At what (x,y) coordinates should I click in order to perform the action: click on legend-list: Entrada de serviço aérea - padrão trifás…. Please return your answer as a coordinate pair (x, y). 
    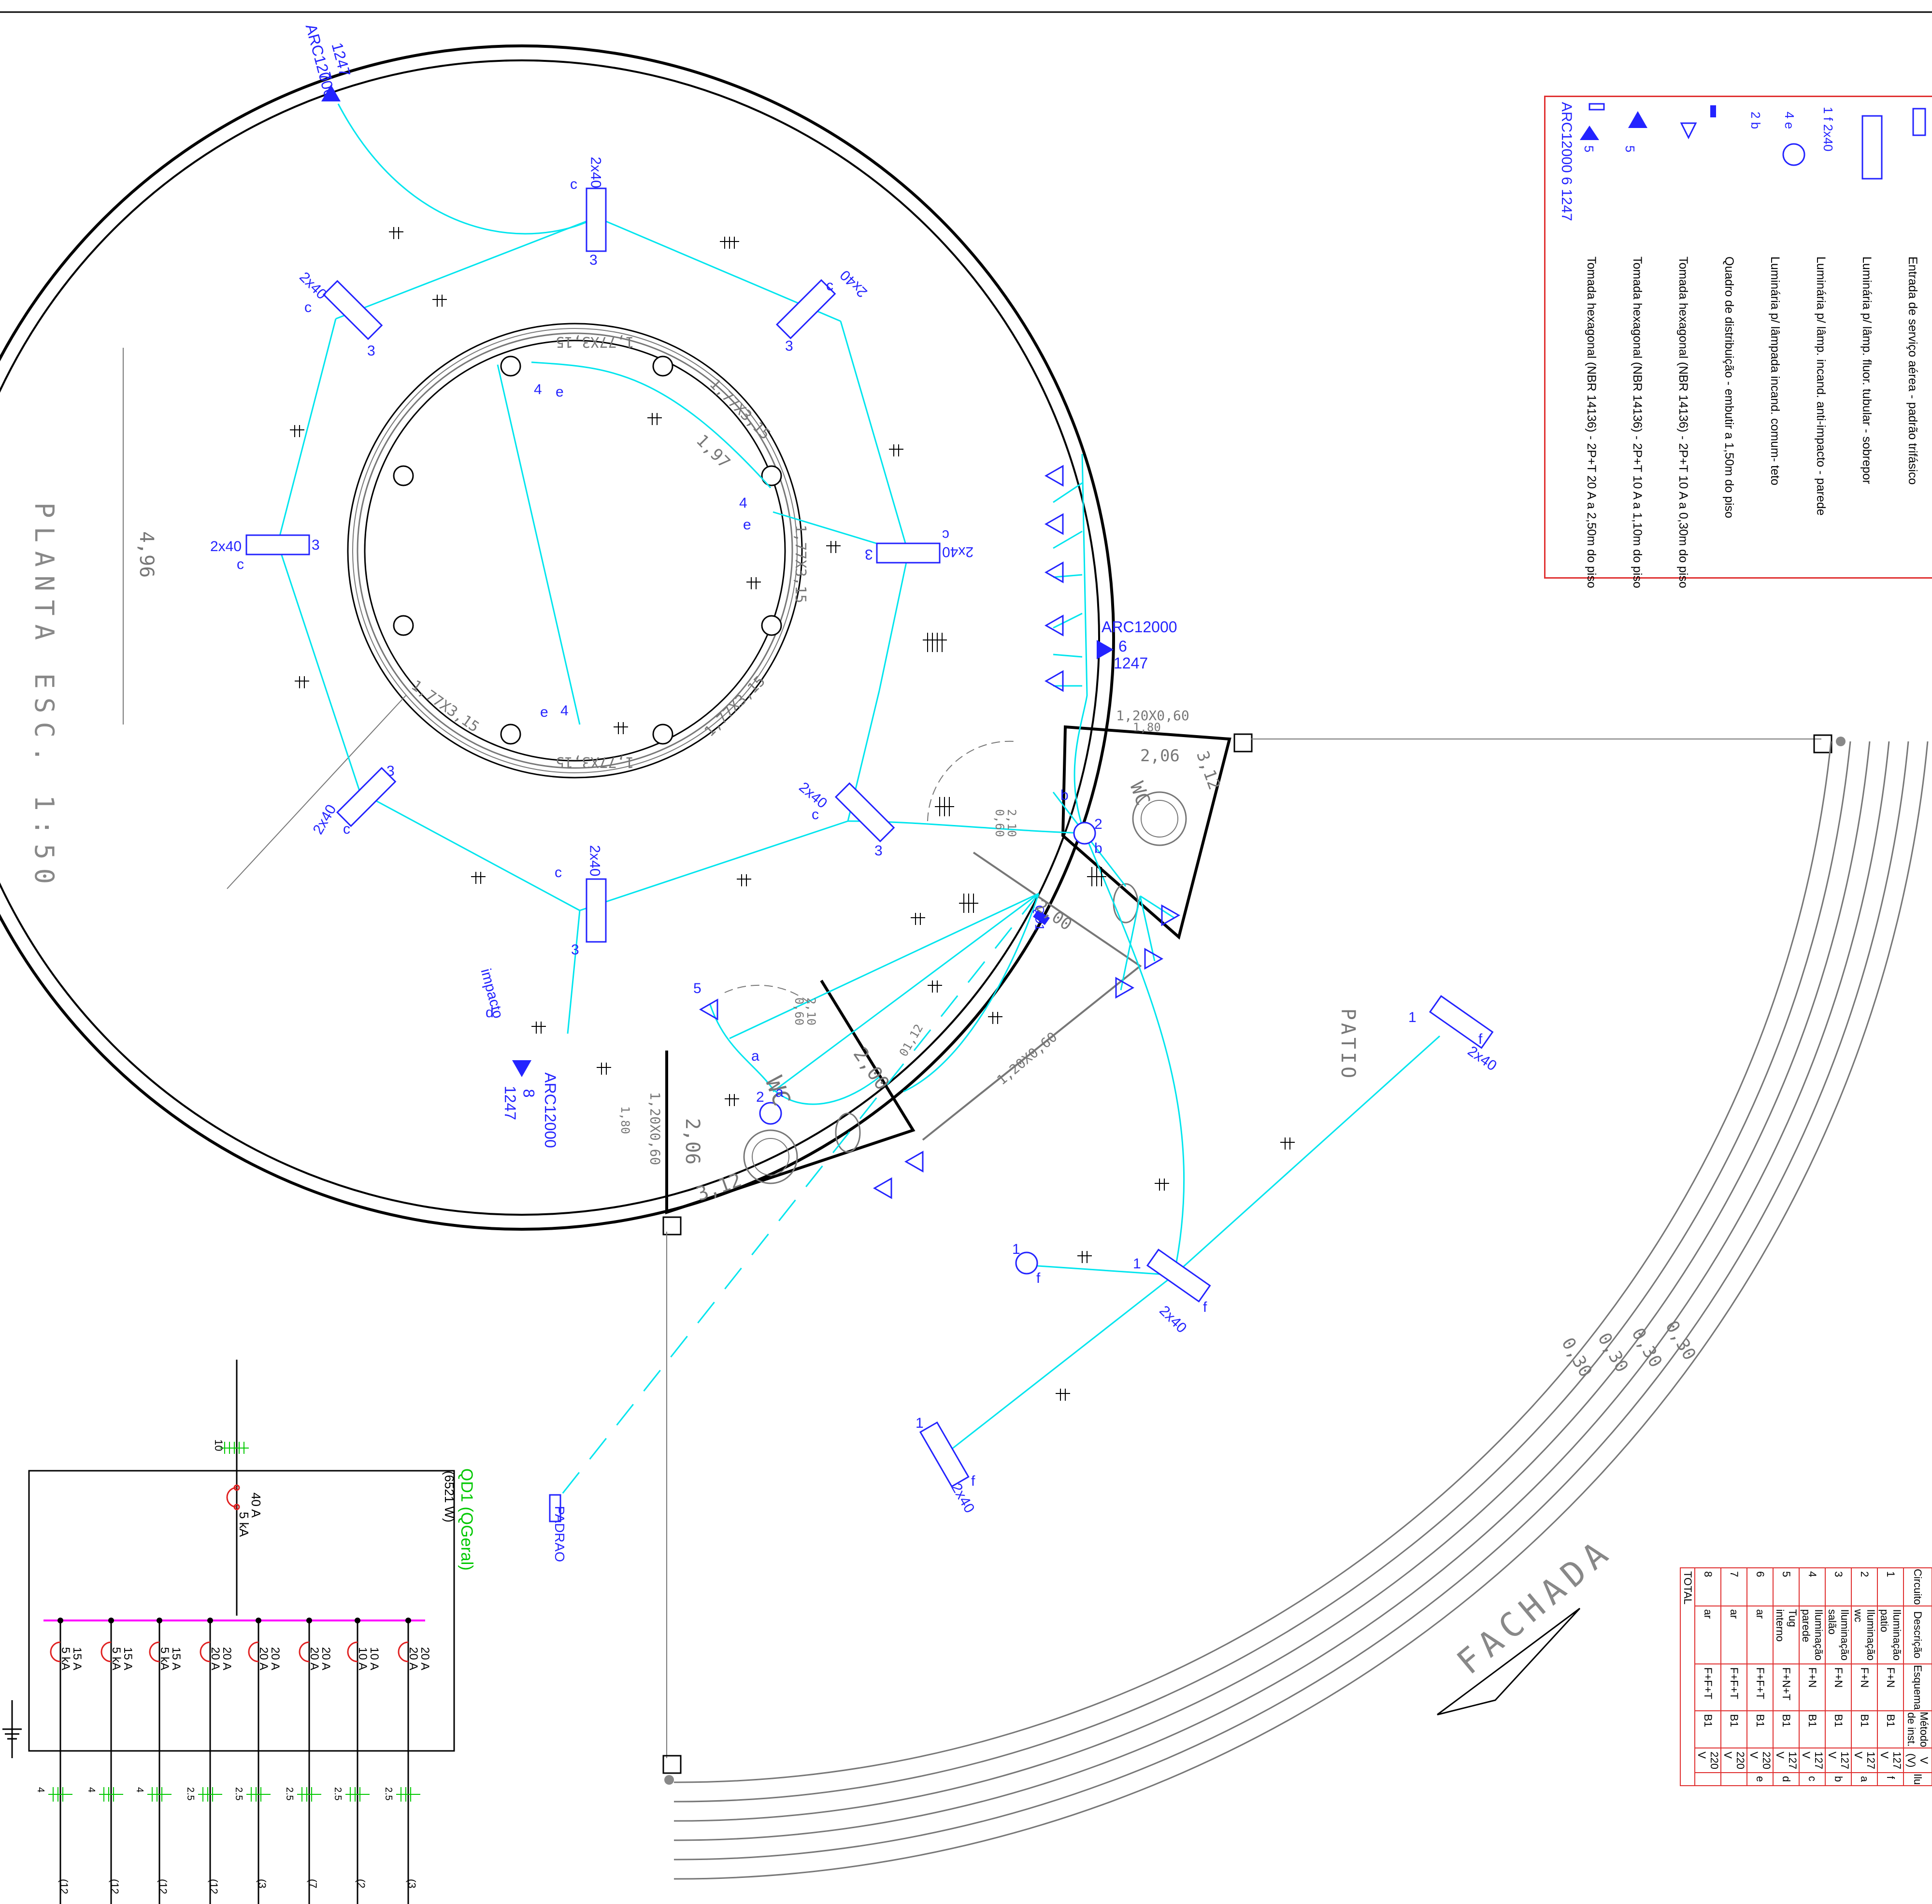
    Looking at the image, I should click on (1739, 469).